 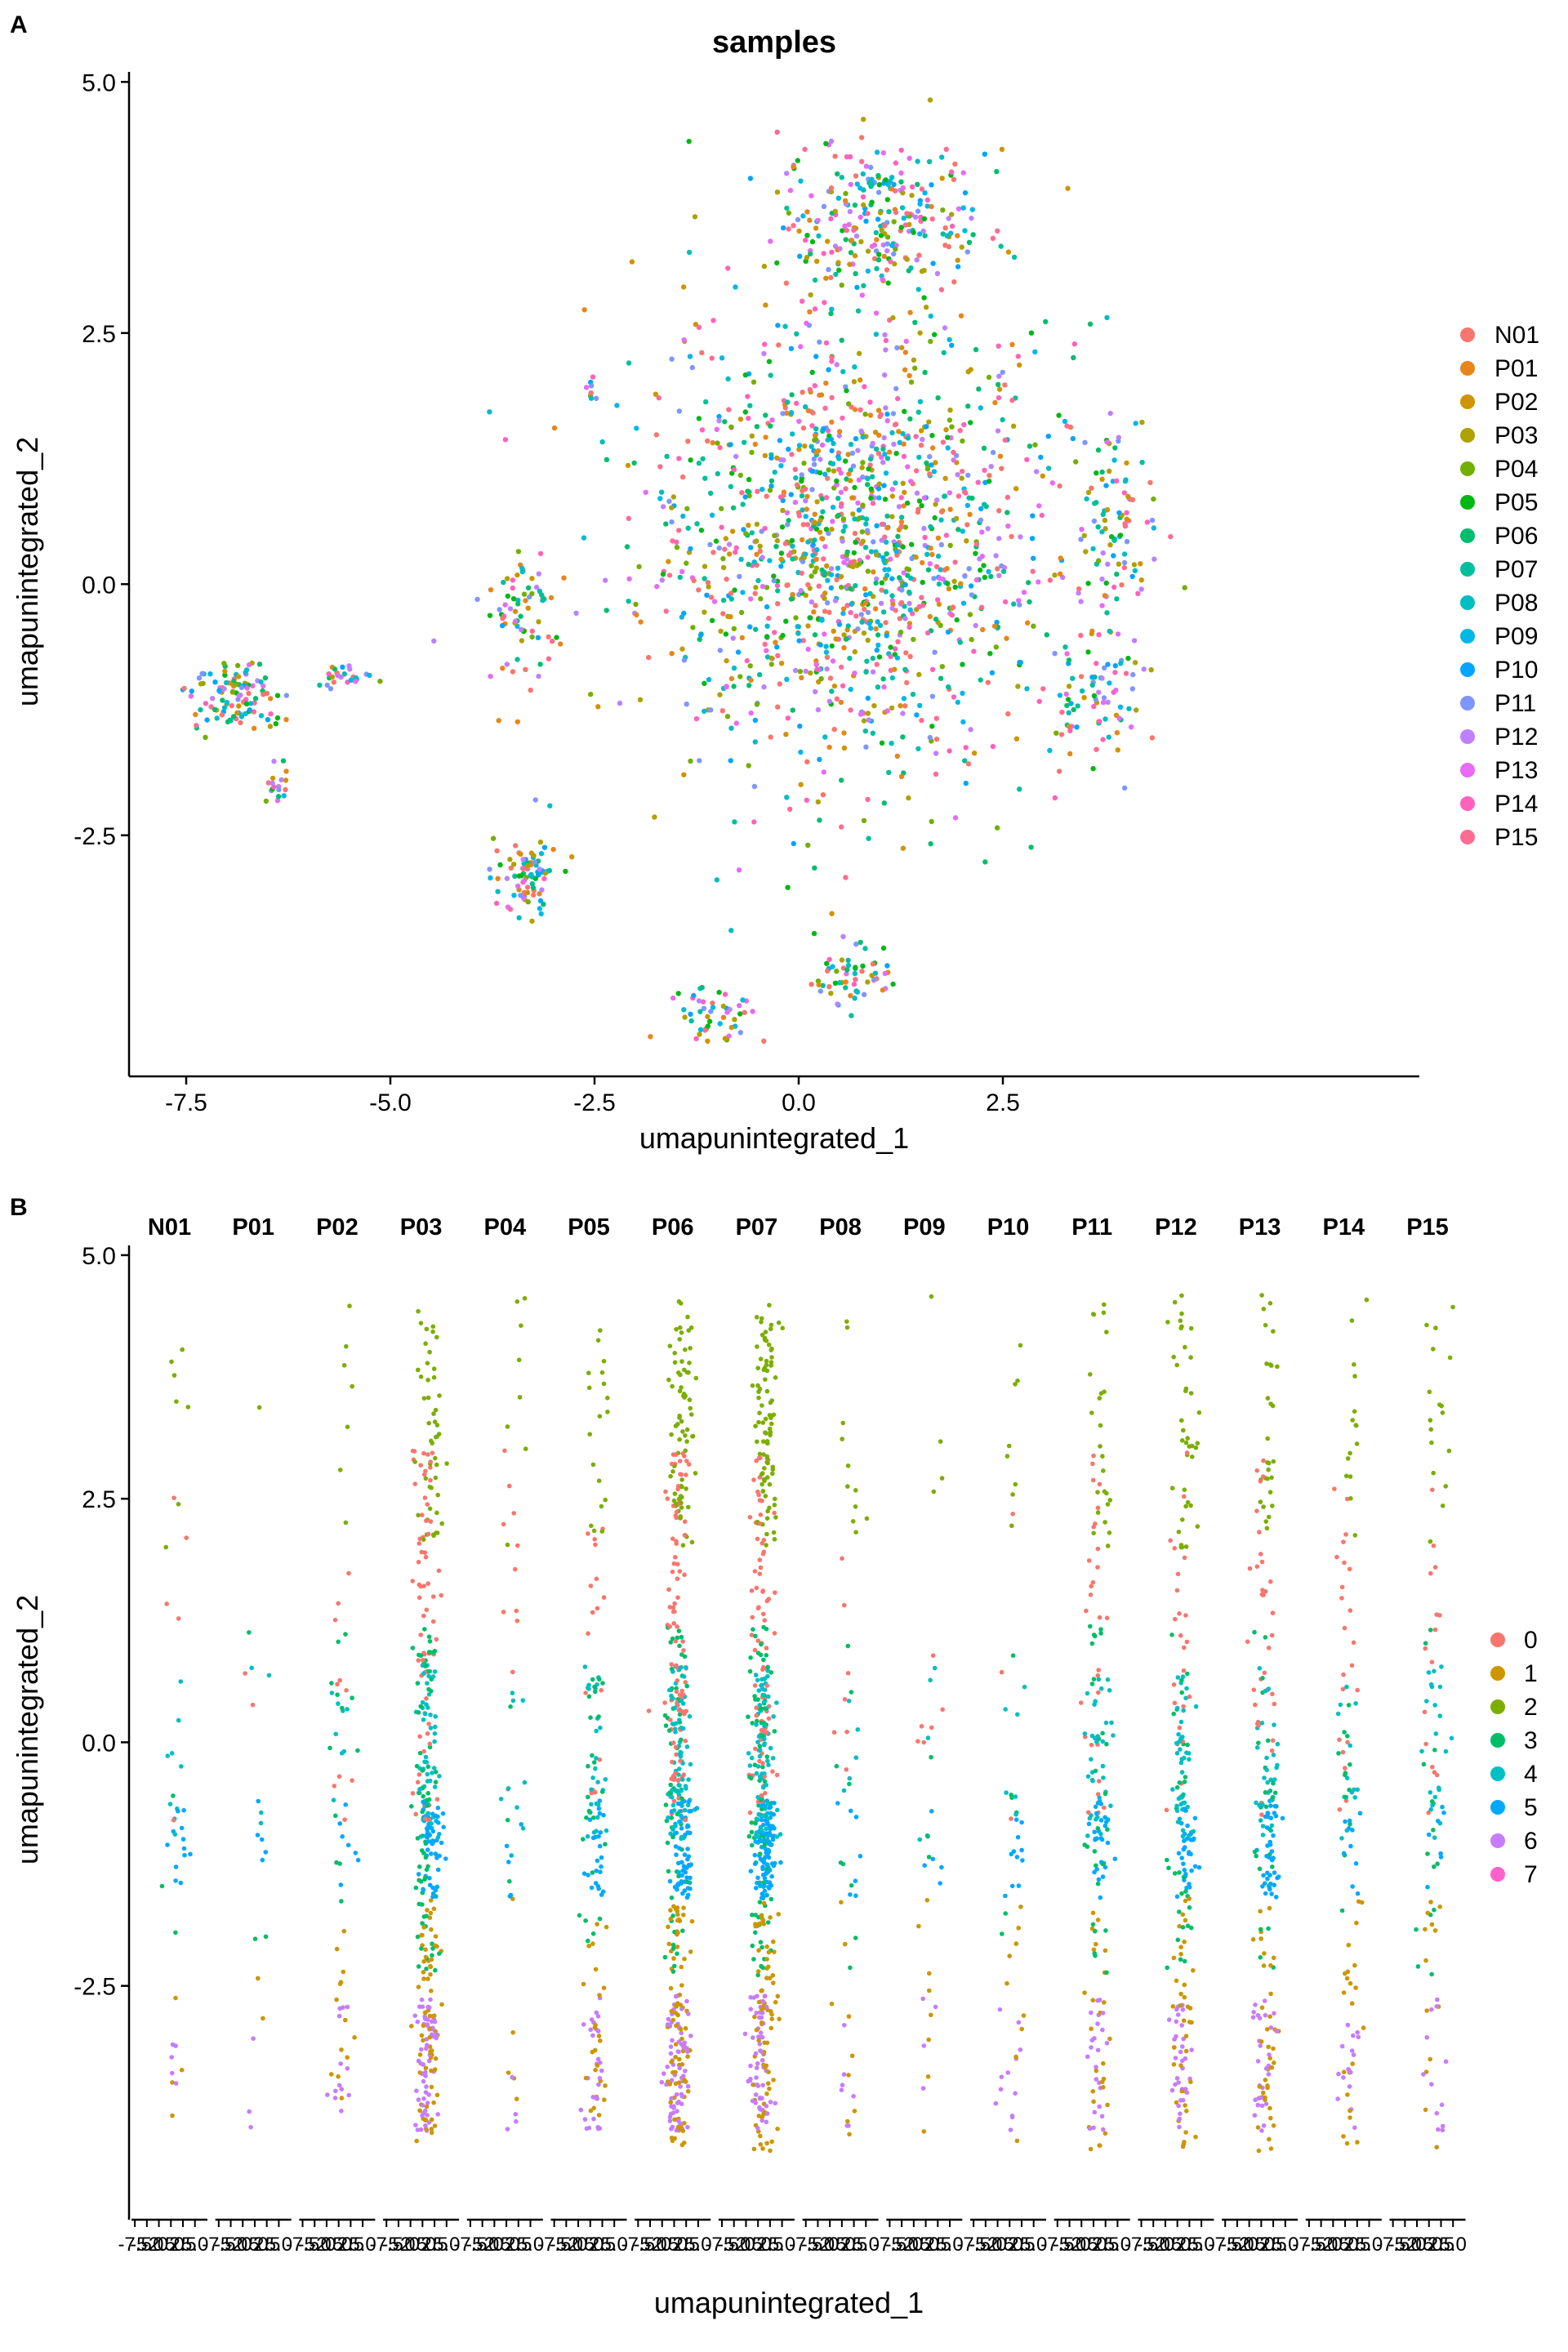 What do you see at coordinates (218, 2245) in the screenshot?
I see `x-tick-label: -7.5` at bounding box center [218, 2245].